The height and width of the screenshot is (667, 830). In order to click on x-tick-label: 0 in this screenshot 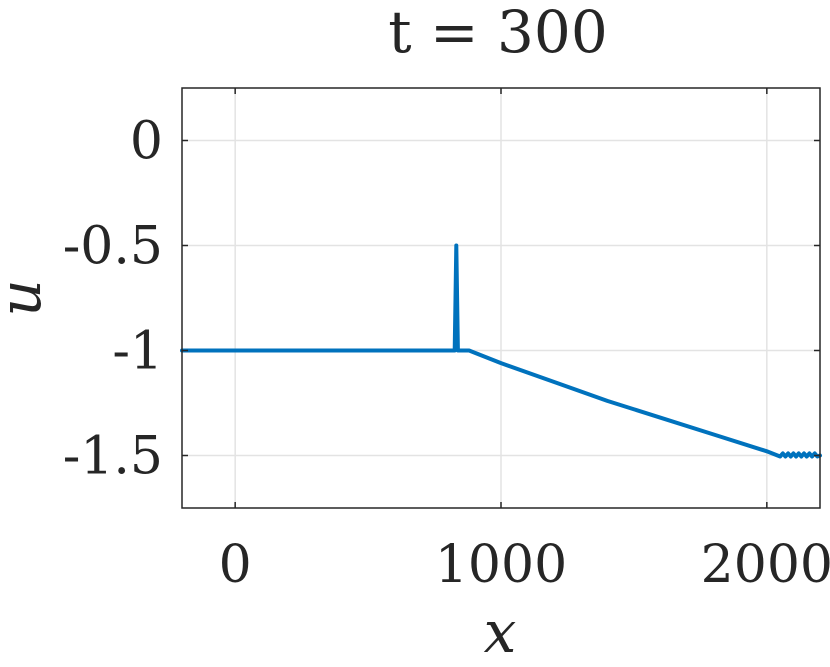, I will do `click(235, 565)`.